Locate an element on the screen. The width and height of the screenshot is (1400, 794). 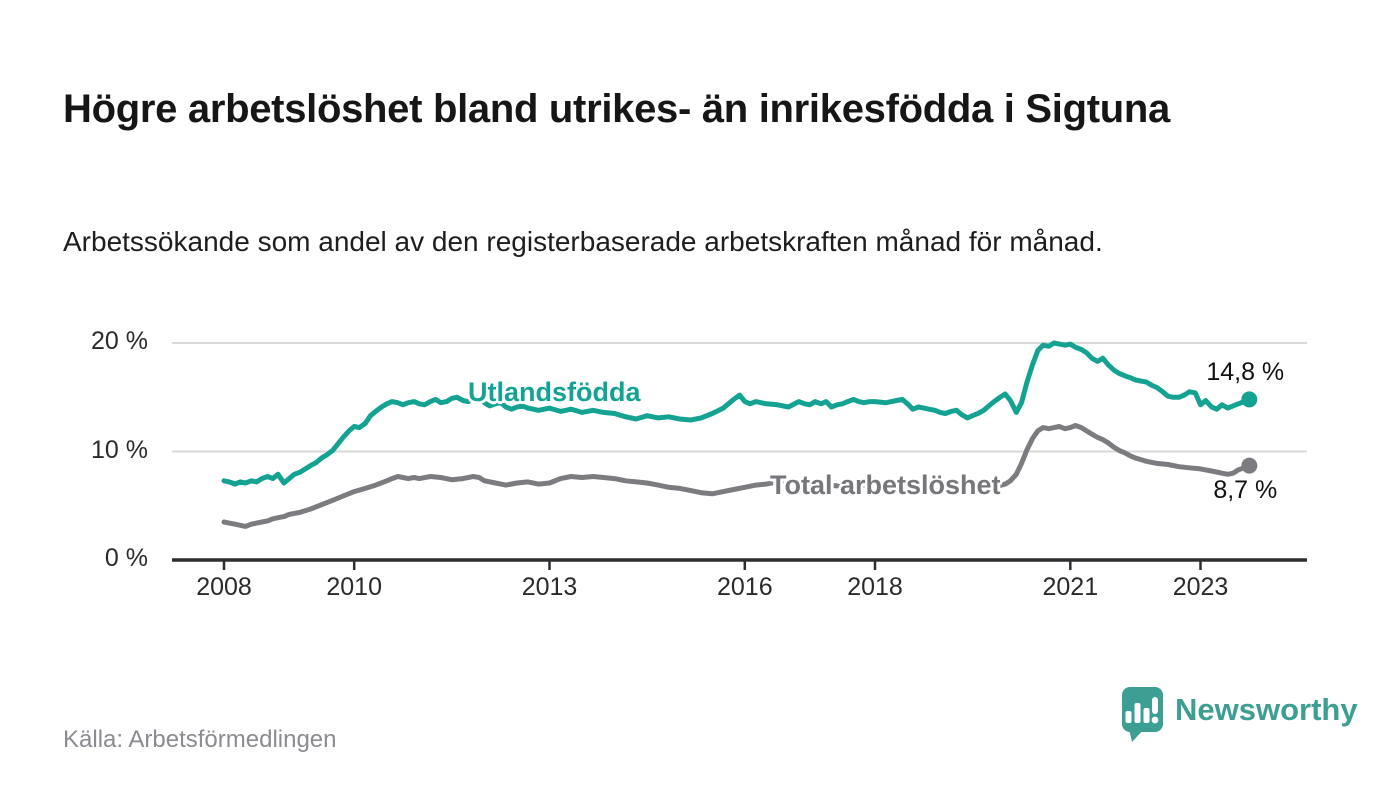
series-label: Total arbetslöshet is located at coordinates (885, 485).